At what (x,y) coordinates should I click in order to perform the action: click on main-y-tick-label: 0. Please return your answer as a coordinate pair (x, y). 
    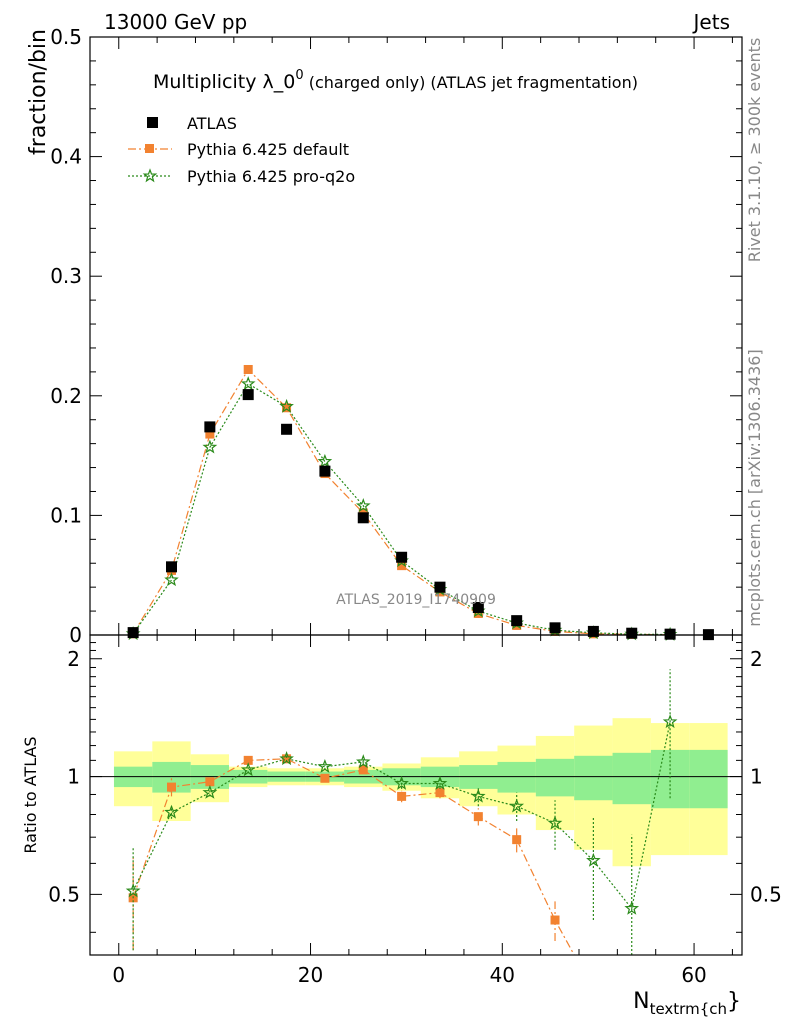
    Looking at the image, I should click on (75, 635).